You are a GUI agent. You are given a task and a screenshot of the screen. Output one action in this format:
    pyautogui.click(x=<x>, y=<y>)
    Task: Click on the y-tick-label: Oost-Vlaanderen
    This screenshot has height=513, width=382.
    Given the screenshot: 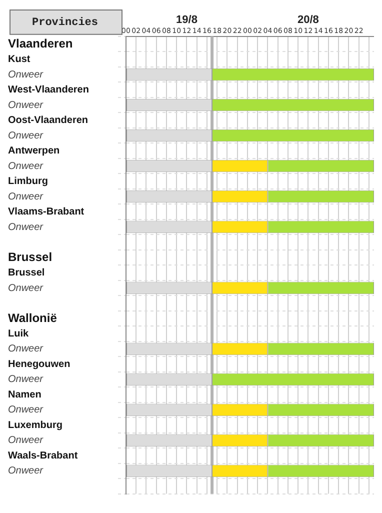 What is the action you would take?
    pyautogui.click(x=48, y=120)
    